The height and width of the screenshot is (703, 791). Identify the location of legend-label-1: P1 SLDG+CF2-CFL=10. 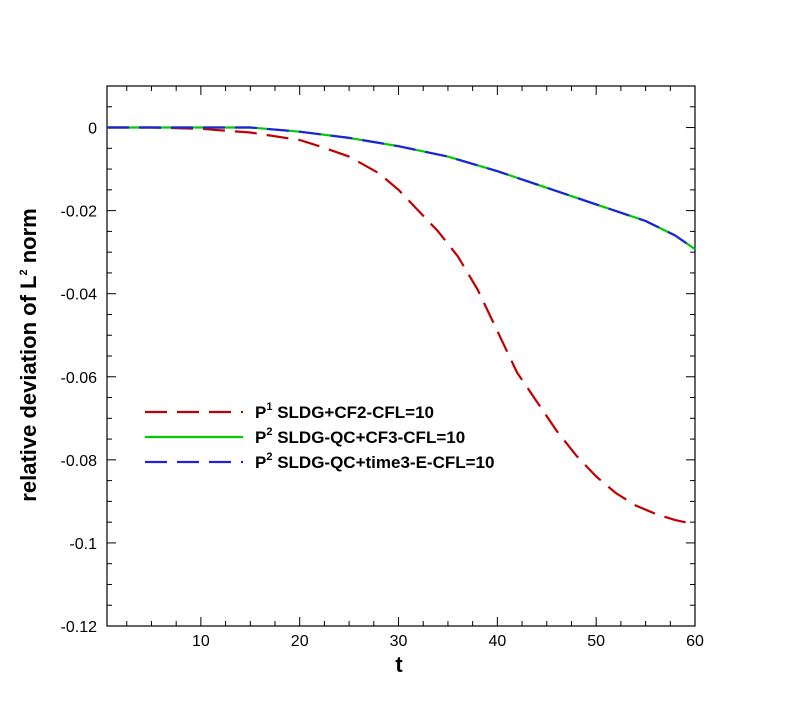
(344, 411).